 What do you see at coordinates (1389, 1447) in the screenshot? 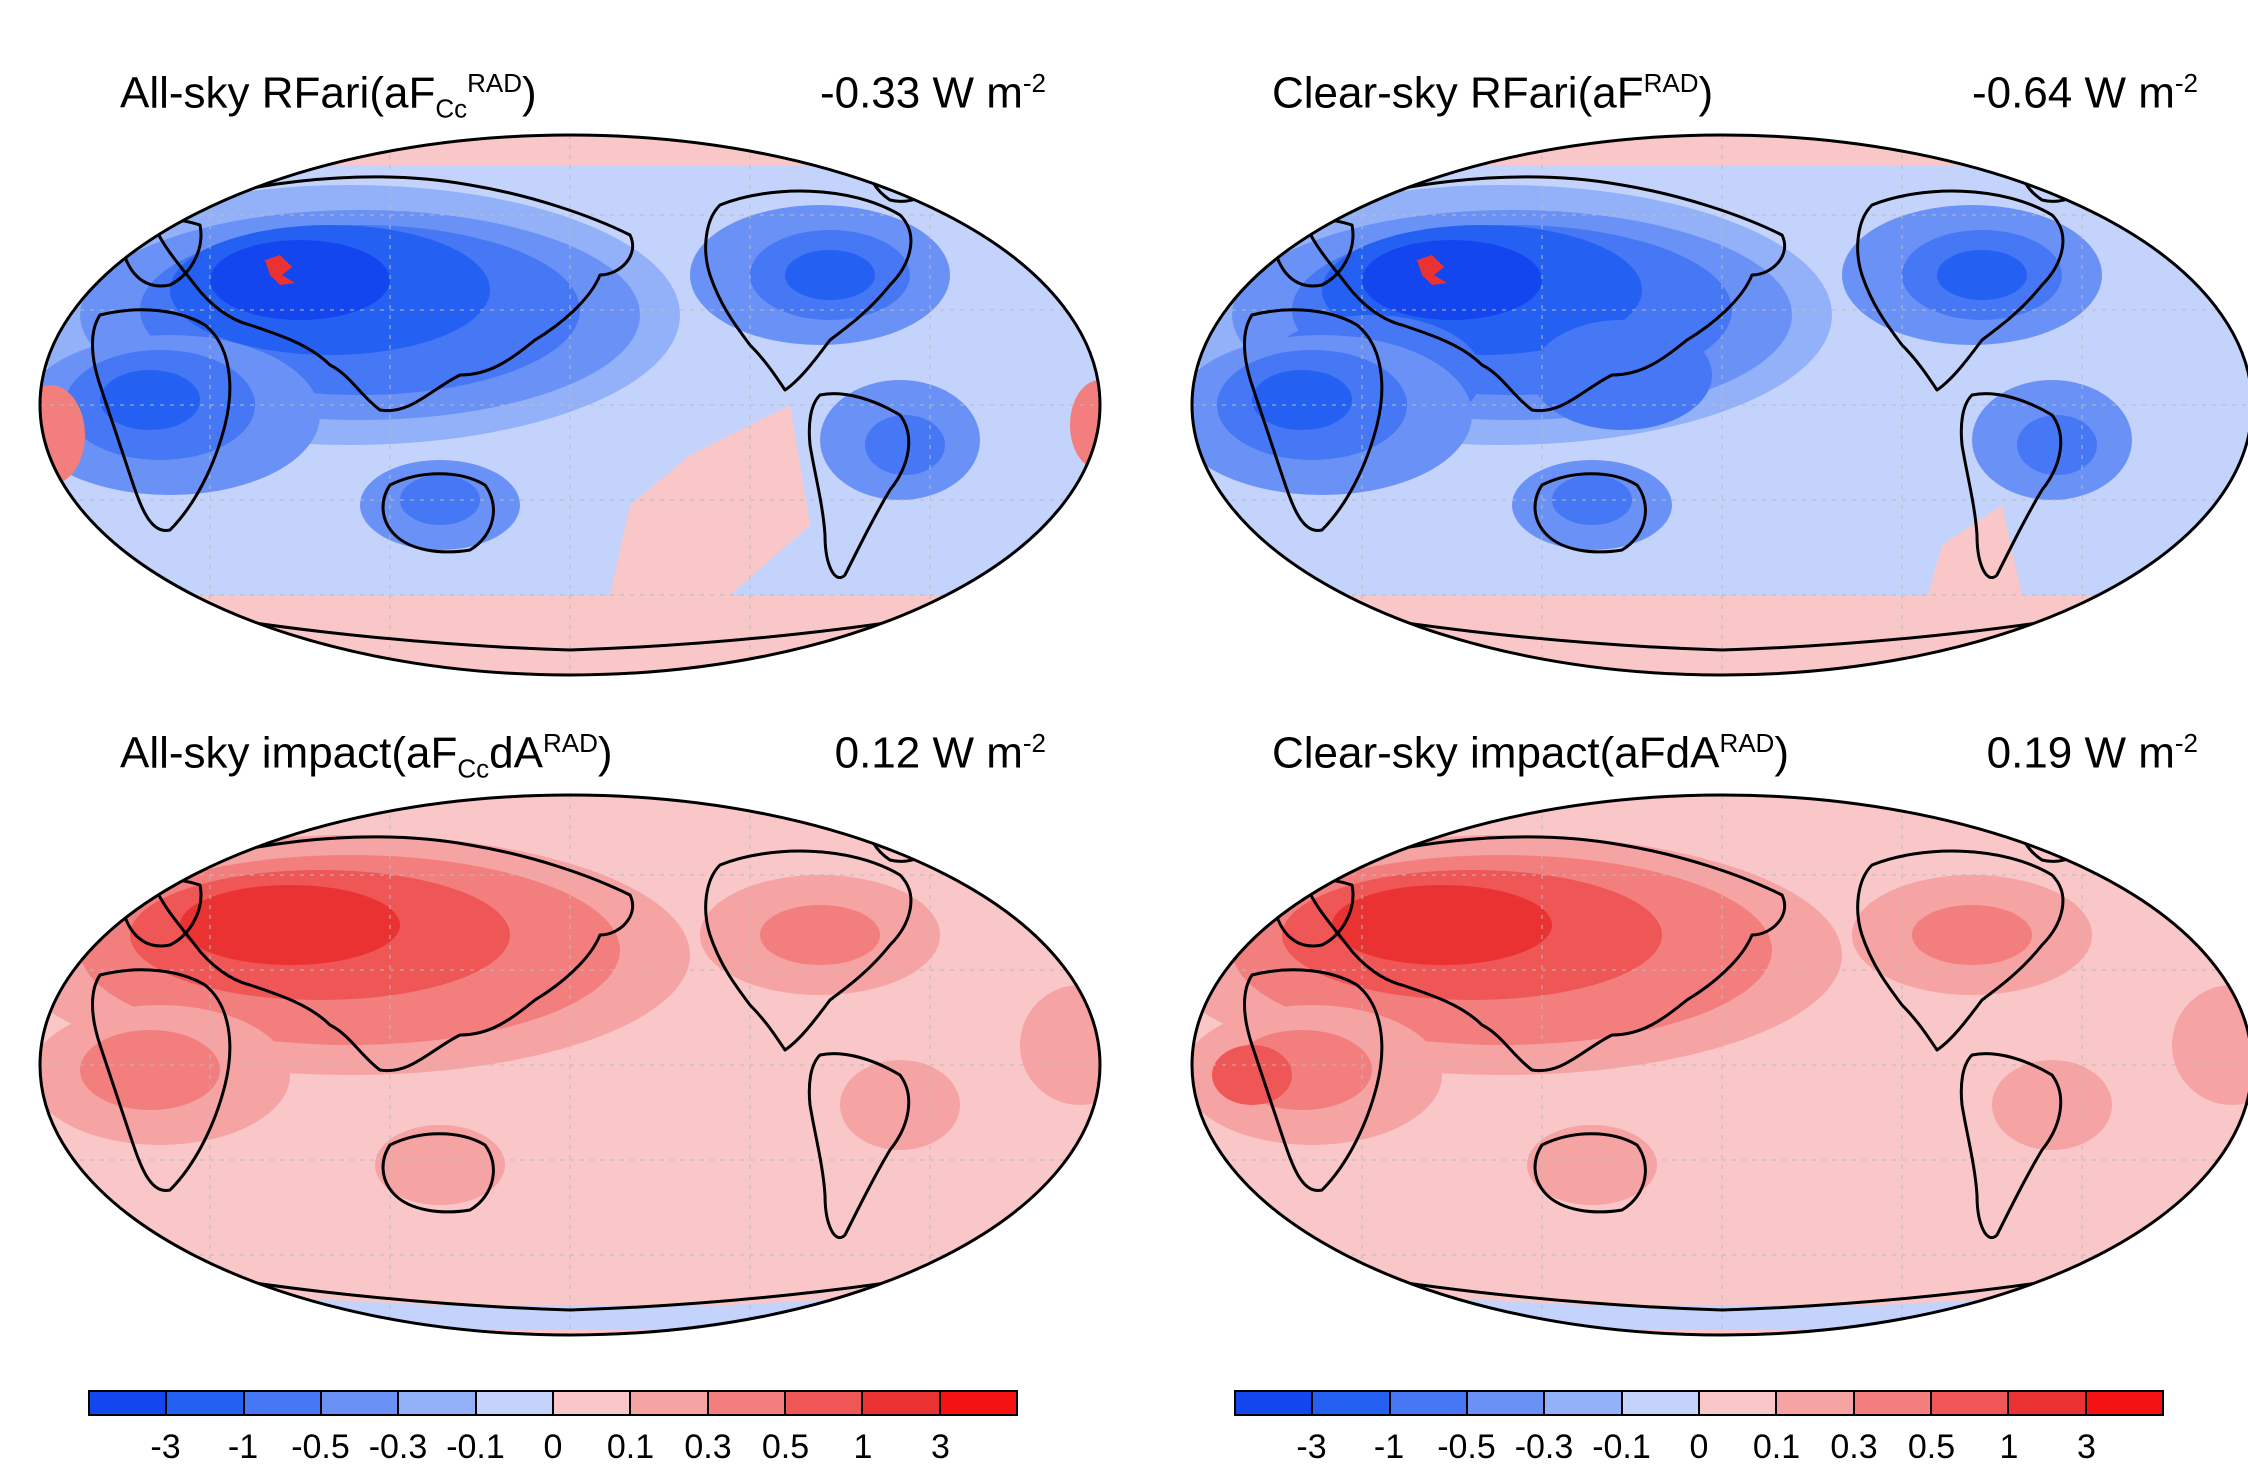
I see `colorbar-tick-label: -1` at bounding box center [1389, 1447].